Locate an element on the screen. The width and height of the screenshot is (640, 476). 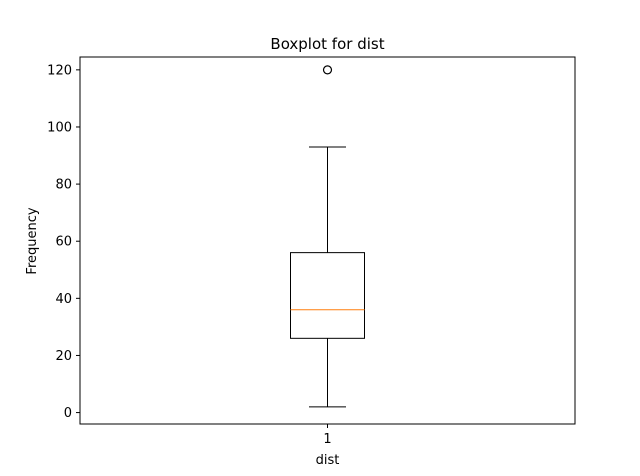
y-tick-label: 120 is located at coordinates (59, 70).